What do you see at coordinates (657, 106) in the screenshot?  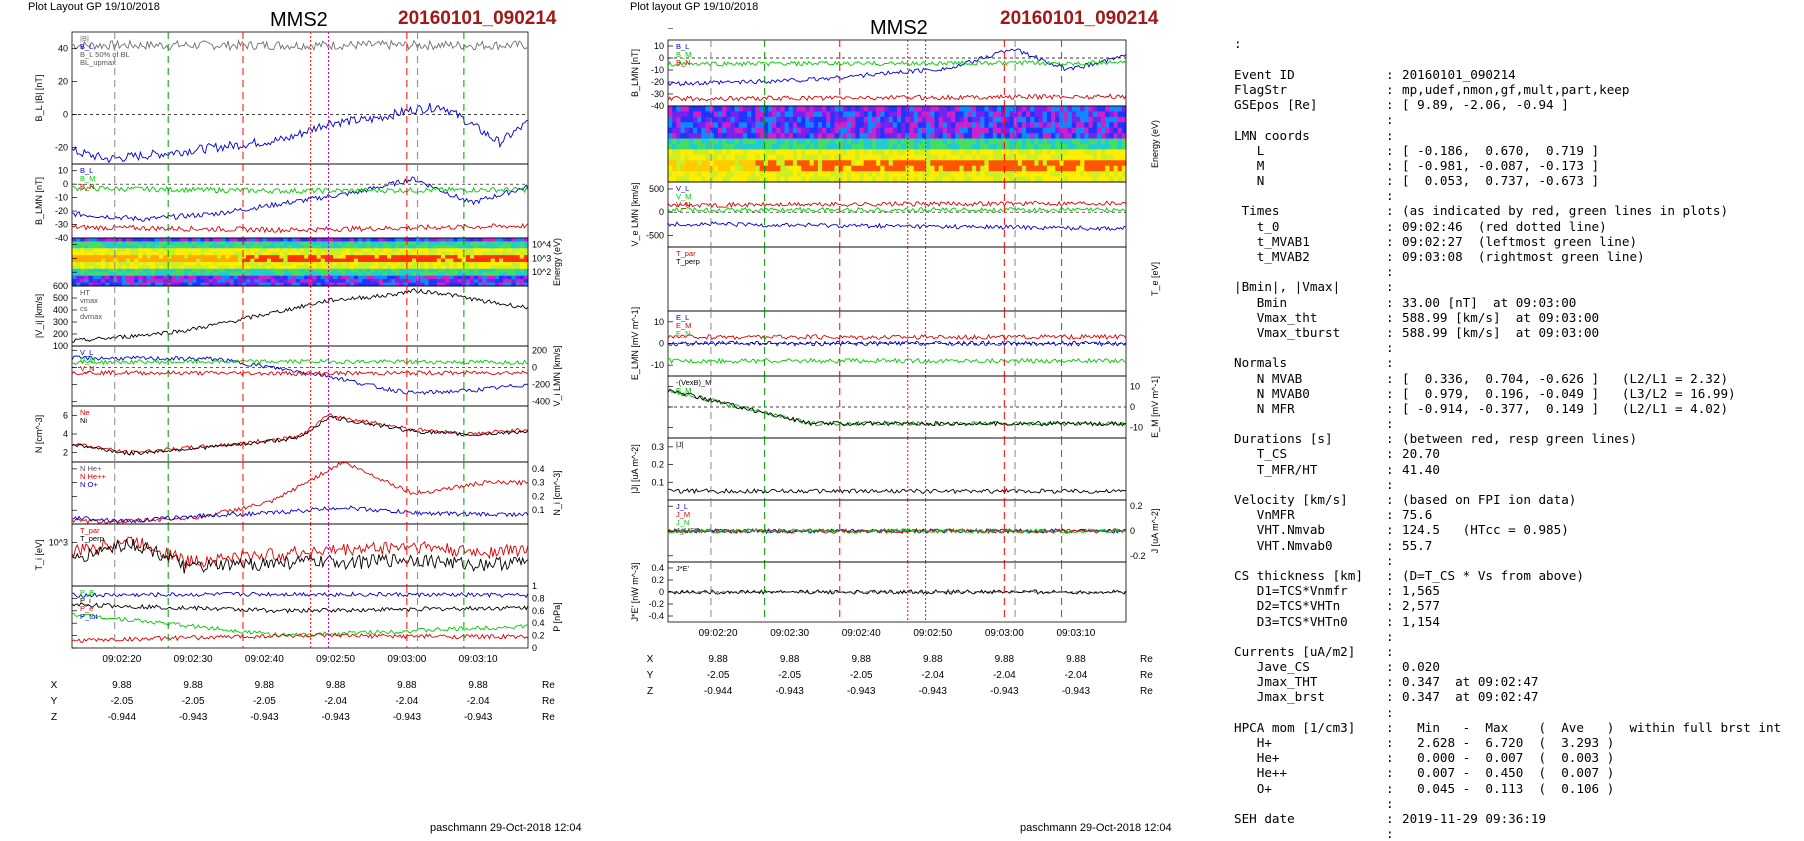 I see `tick-label: -40` at bounding box center [657, 106].